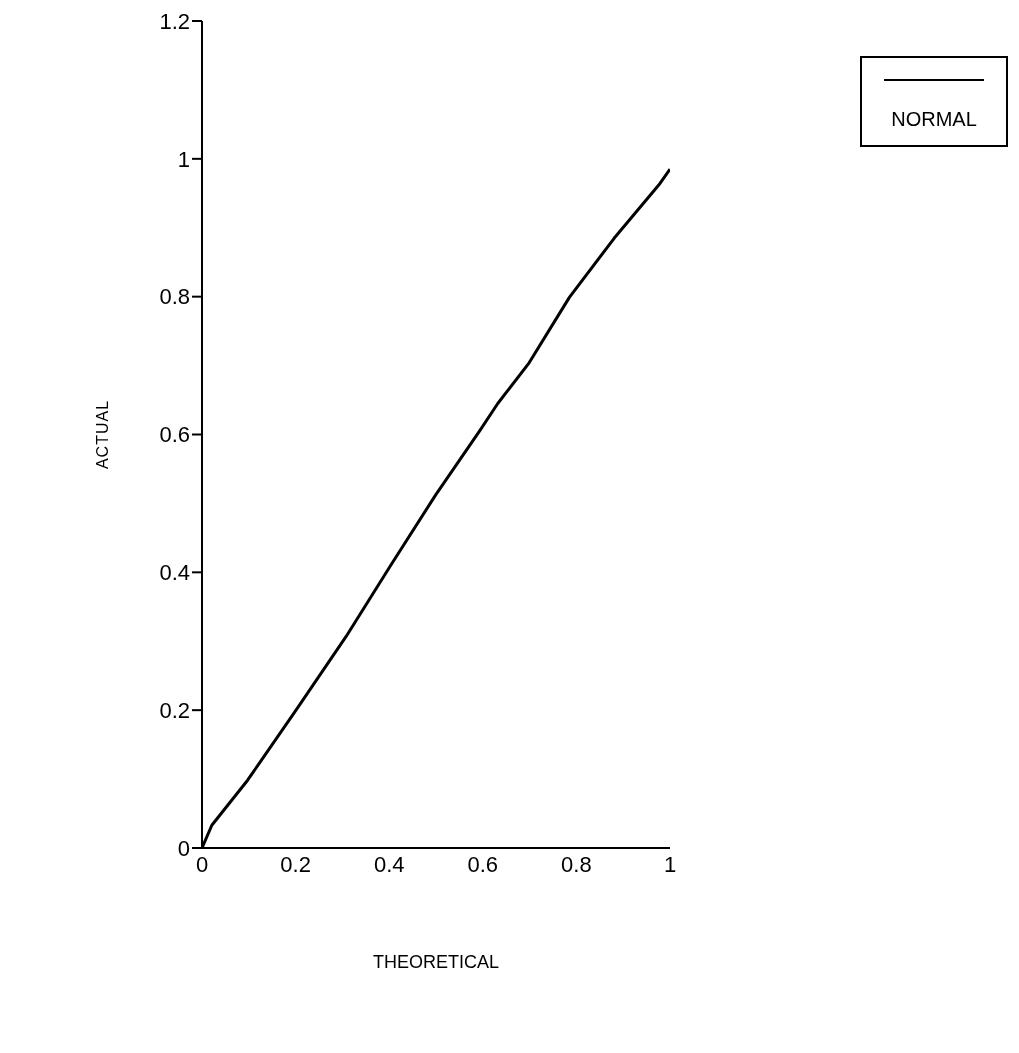 The image size is (1019, 1053). I want to click on y-tick-label: 0, so click(183, 848).